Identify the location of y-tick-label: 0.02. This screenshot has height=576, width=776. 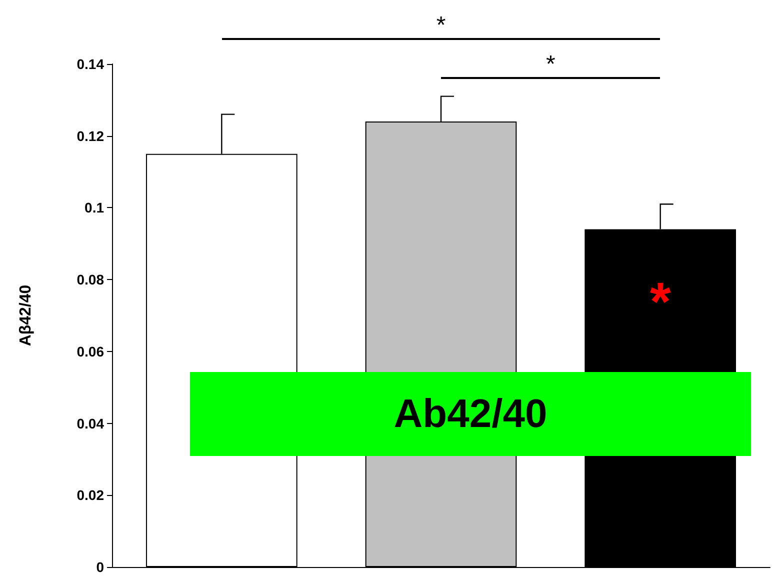
(90, 495).